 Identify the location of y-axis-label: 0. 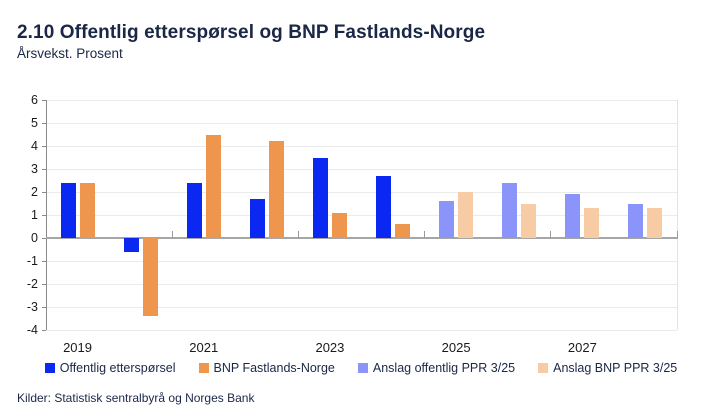
(34, 238).